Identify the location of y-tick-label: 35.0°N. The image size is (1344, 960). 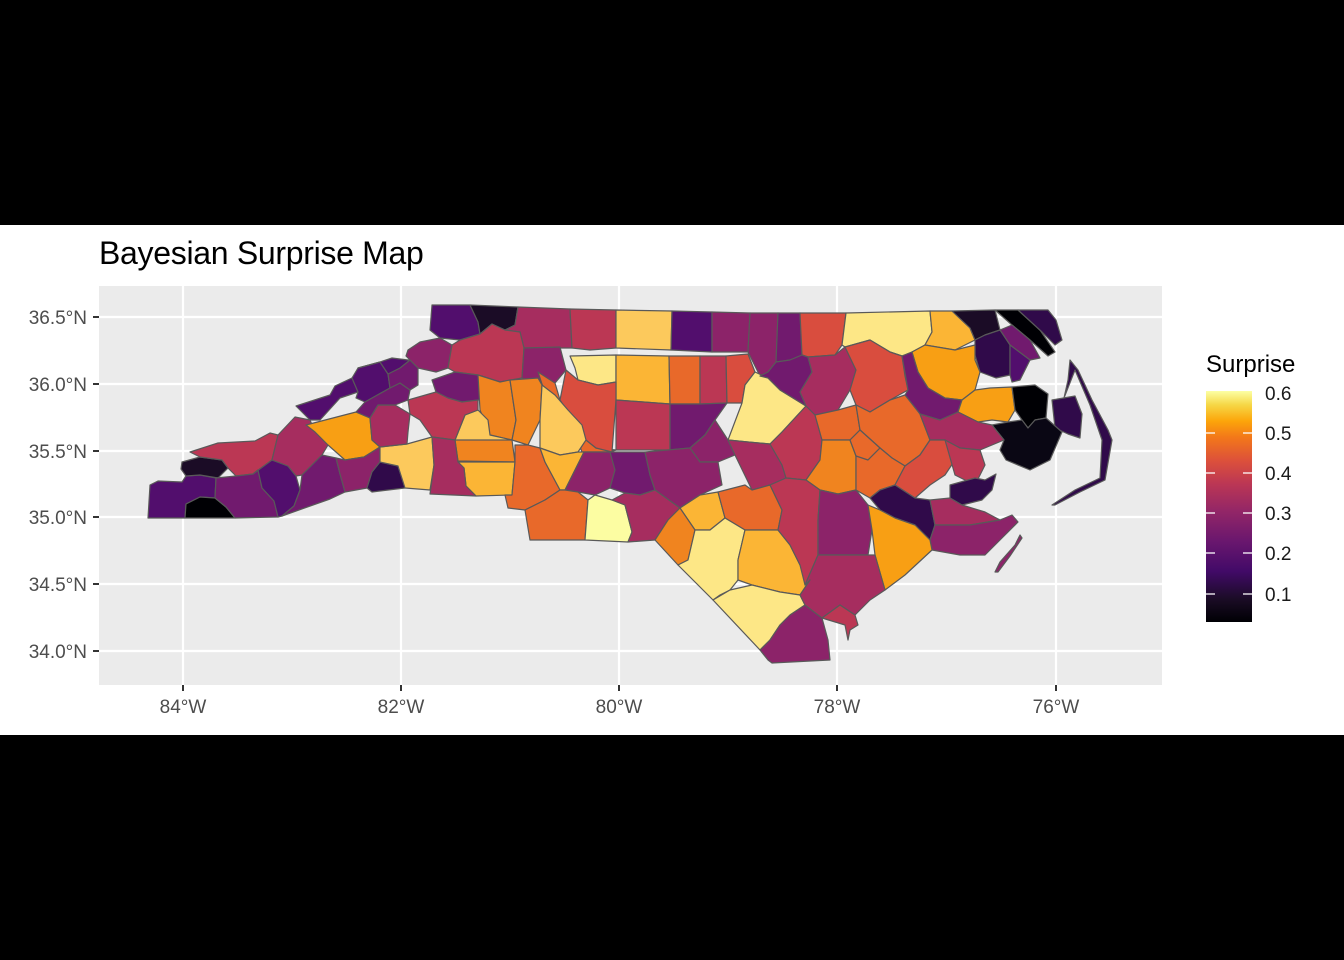
(58, 518).